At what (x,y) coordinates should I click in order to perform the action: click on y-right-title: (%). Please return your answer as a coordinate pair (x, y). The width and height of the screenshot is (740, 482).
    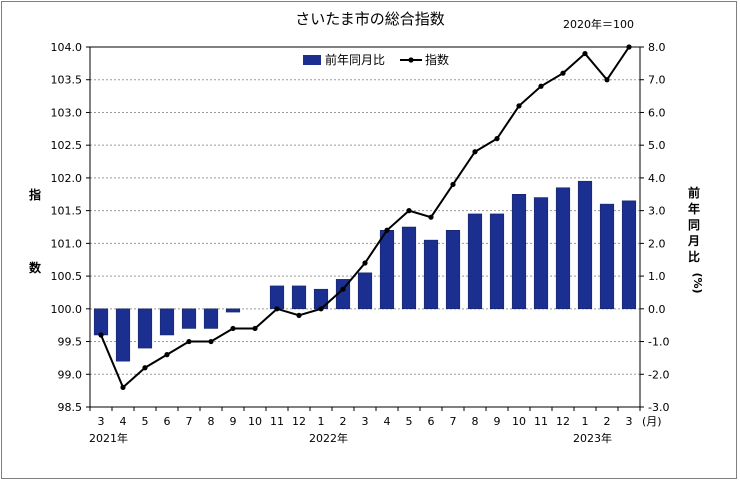
    Looking at the image, I should click on (697, 282).